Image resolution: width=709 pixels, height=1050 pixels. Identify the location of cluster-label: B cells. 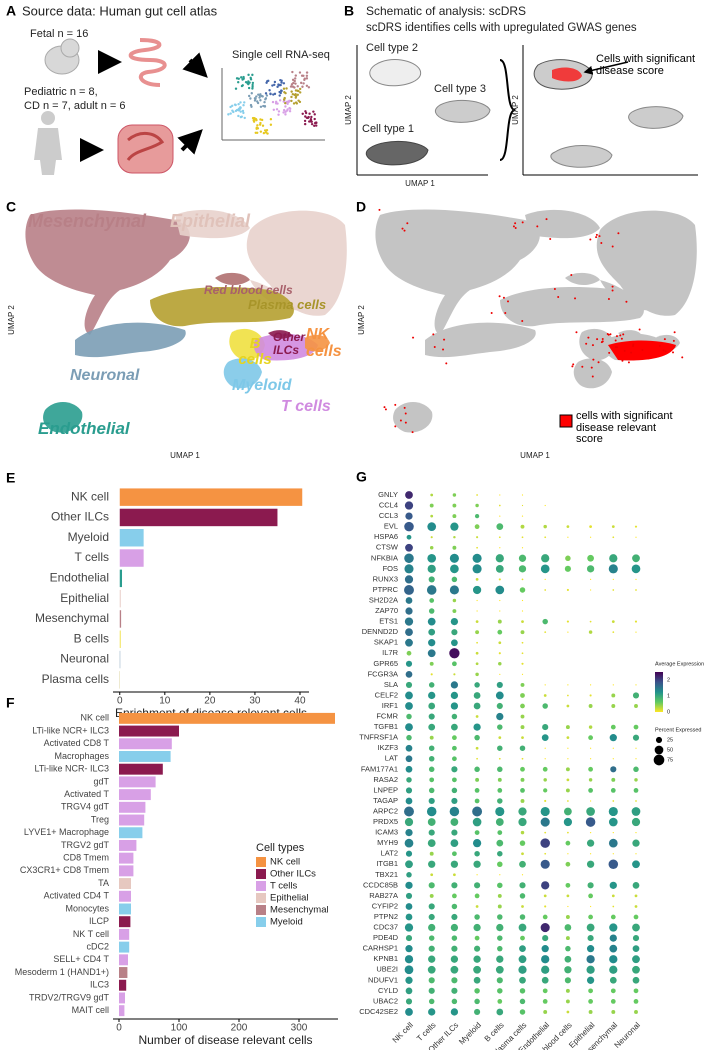
(255, 351).